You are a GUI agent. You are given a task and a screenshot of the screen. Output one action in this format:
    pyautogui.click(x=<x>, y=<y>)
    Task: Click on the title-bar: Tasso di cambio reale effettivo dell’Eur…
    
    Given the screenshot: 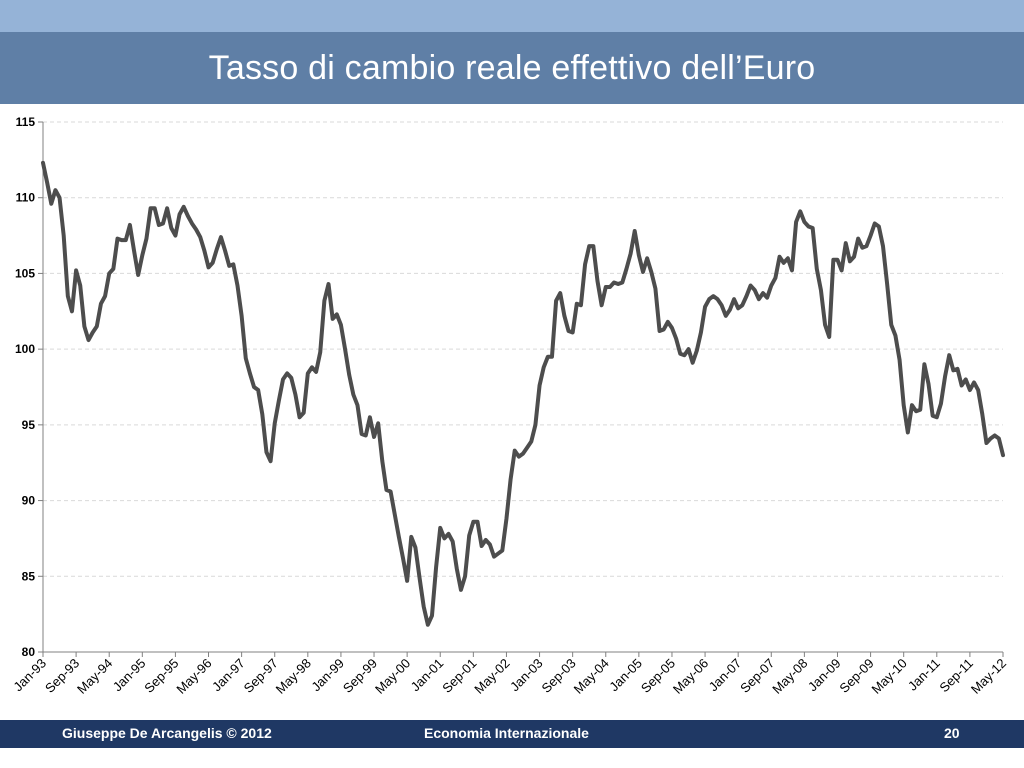 What is the action you would take?
    pyautogui.click(x=512, y=68)
    